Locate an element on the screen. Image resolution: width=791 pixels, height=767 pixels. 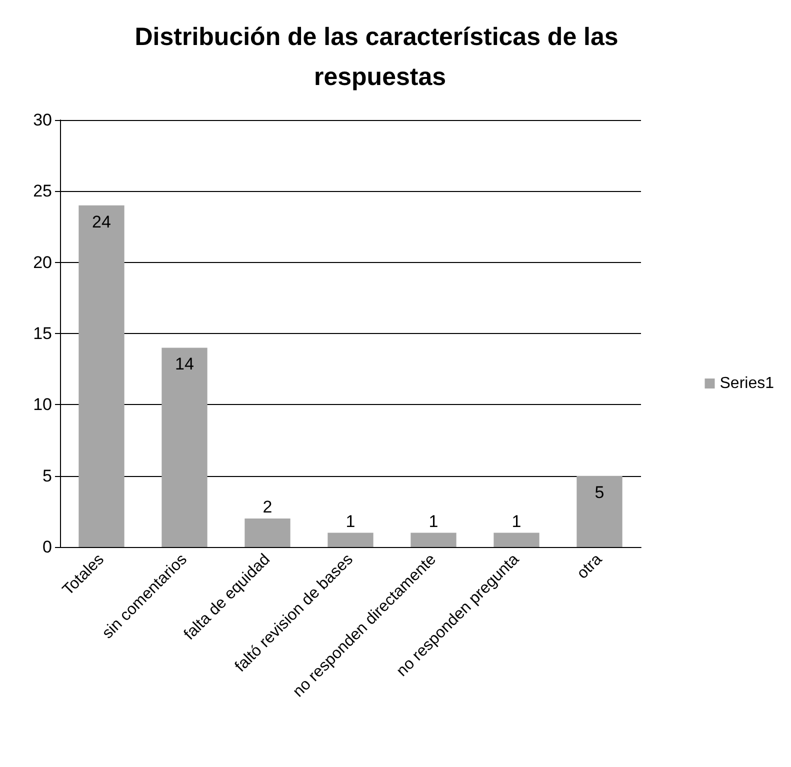
y-tick-label: 20 is located at coordinates (42, 262).